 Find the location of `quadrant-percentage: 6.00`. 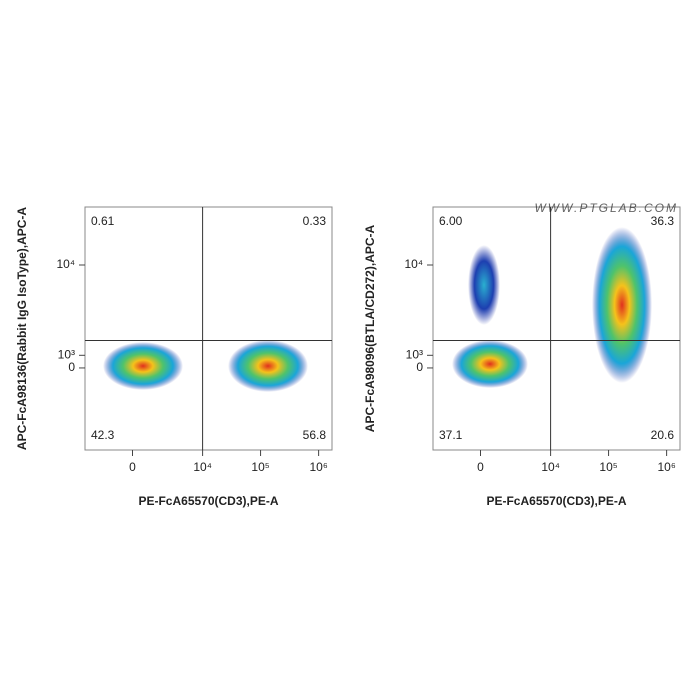

quadrant-percentage: 6.00 is located at coordinates (451, 221).